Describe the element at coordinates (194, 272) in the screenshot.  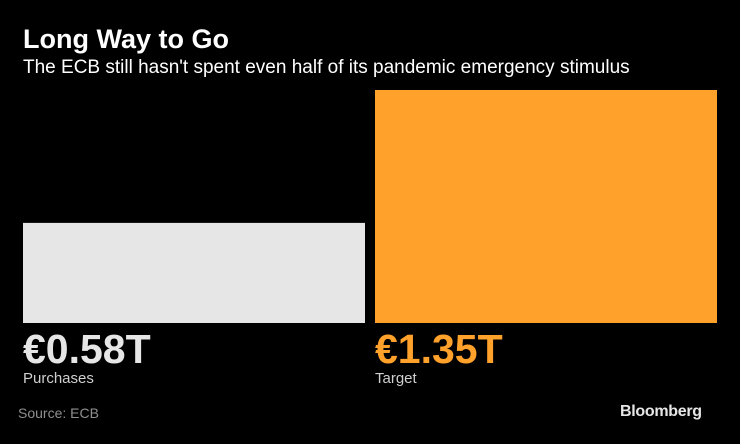
I see `bar-purchases` at that location.